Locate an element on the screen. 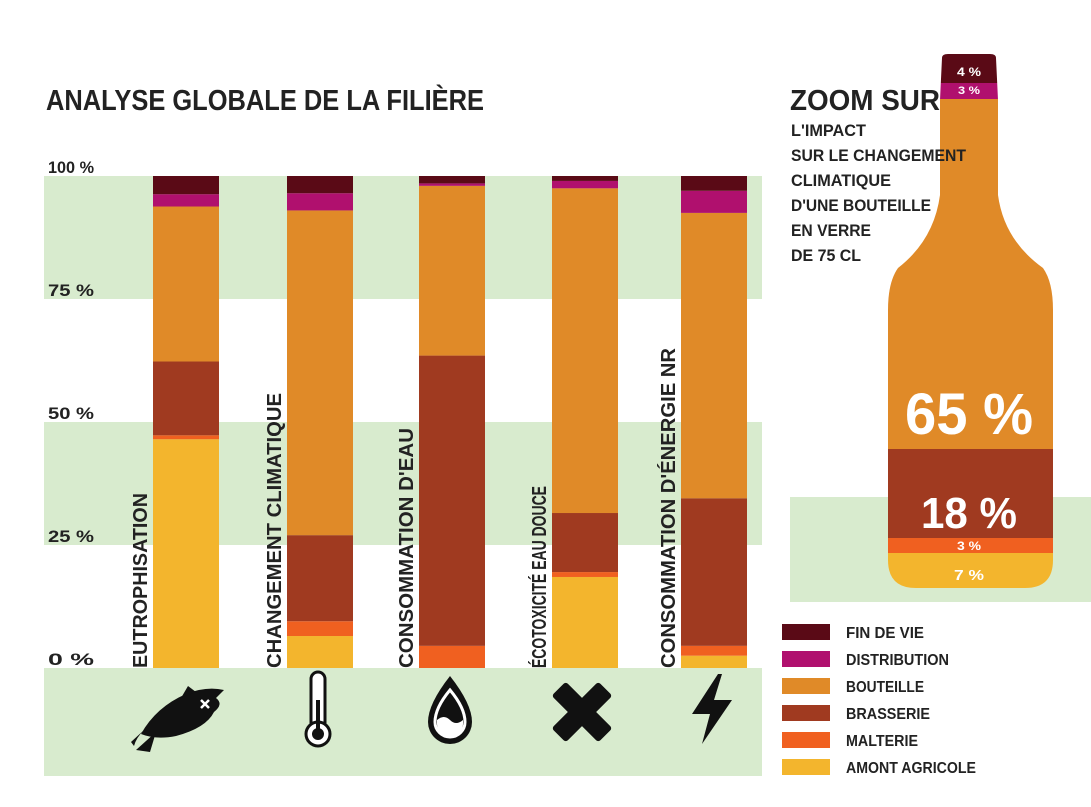  y-axis-ticks: 100 % 75 % 50 % 25 % 0 % is located at coordinates (71, 413).